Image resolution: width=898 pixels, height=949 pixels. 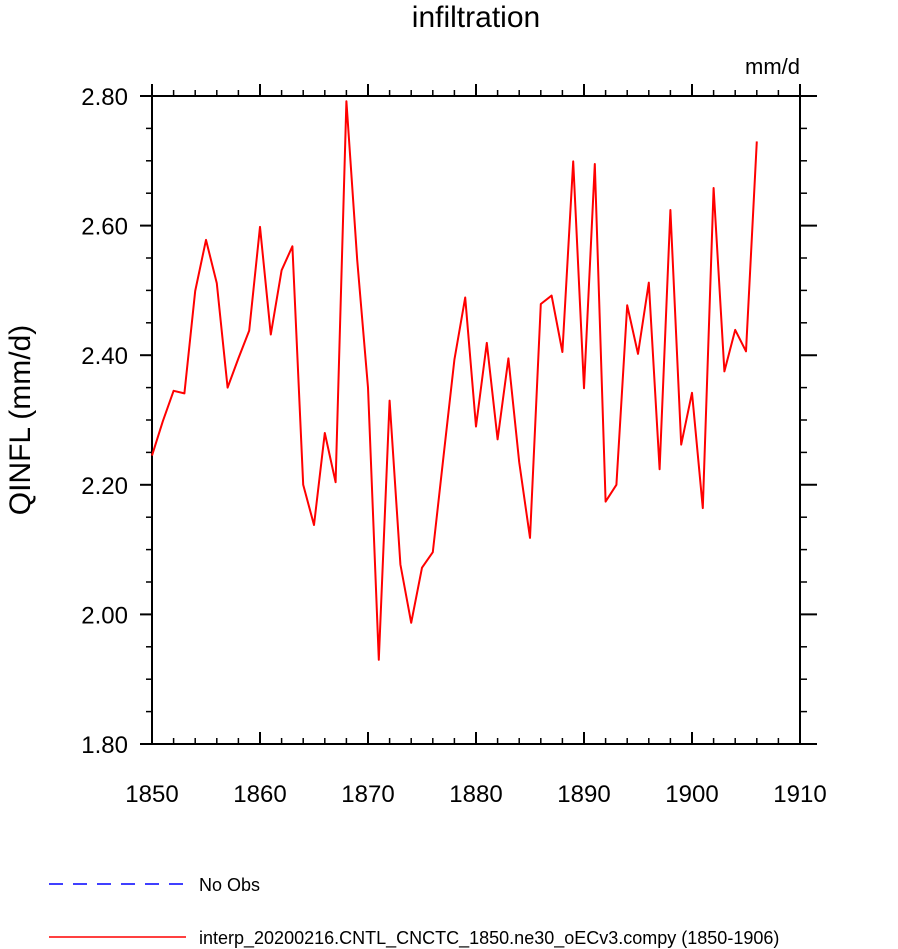 I want to click on y-tick-label: 2.60, so click(x=104, y=227).